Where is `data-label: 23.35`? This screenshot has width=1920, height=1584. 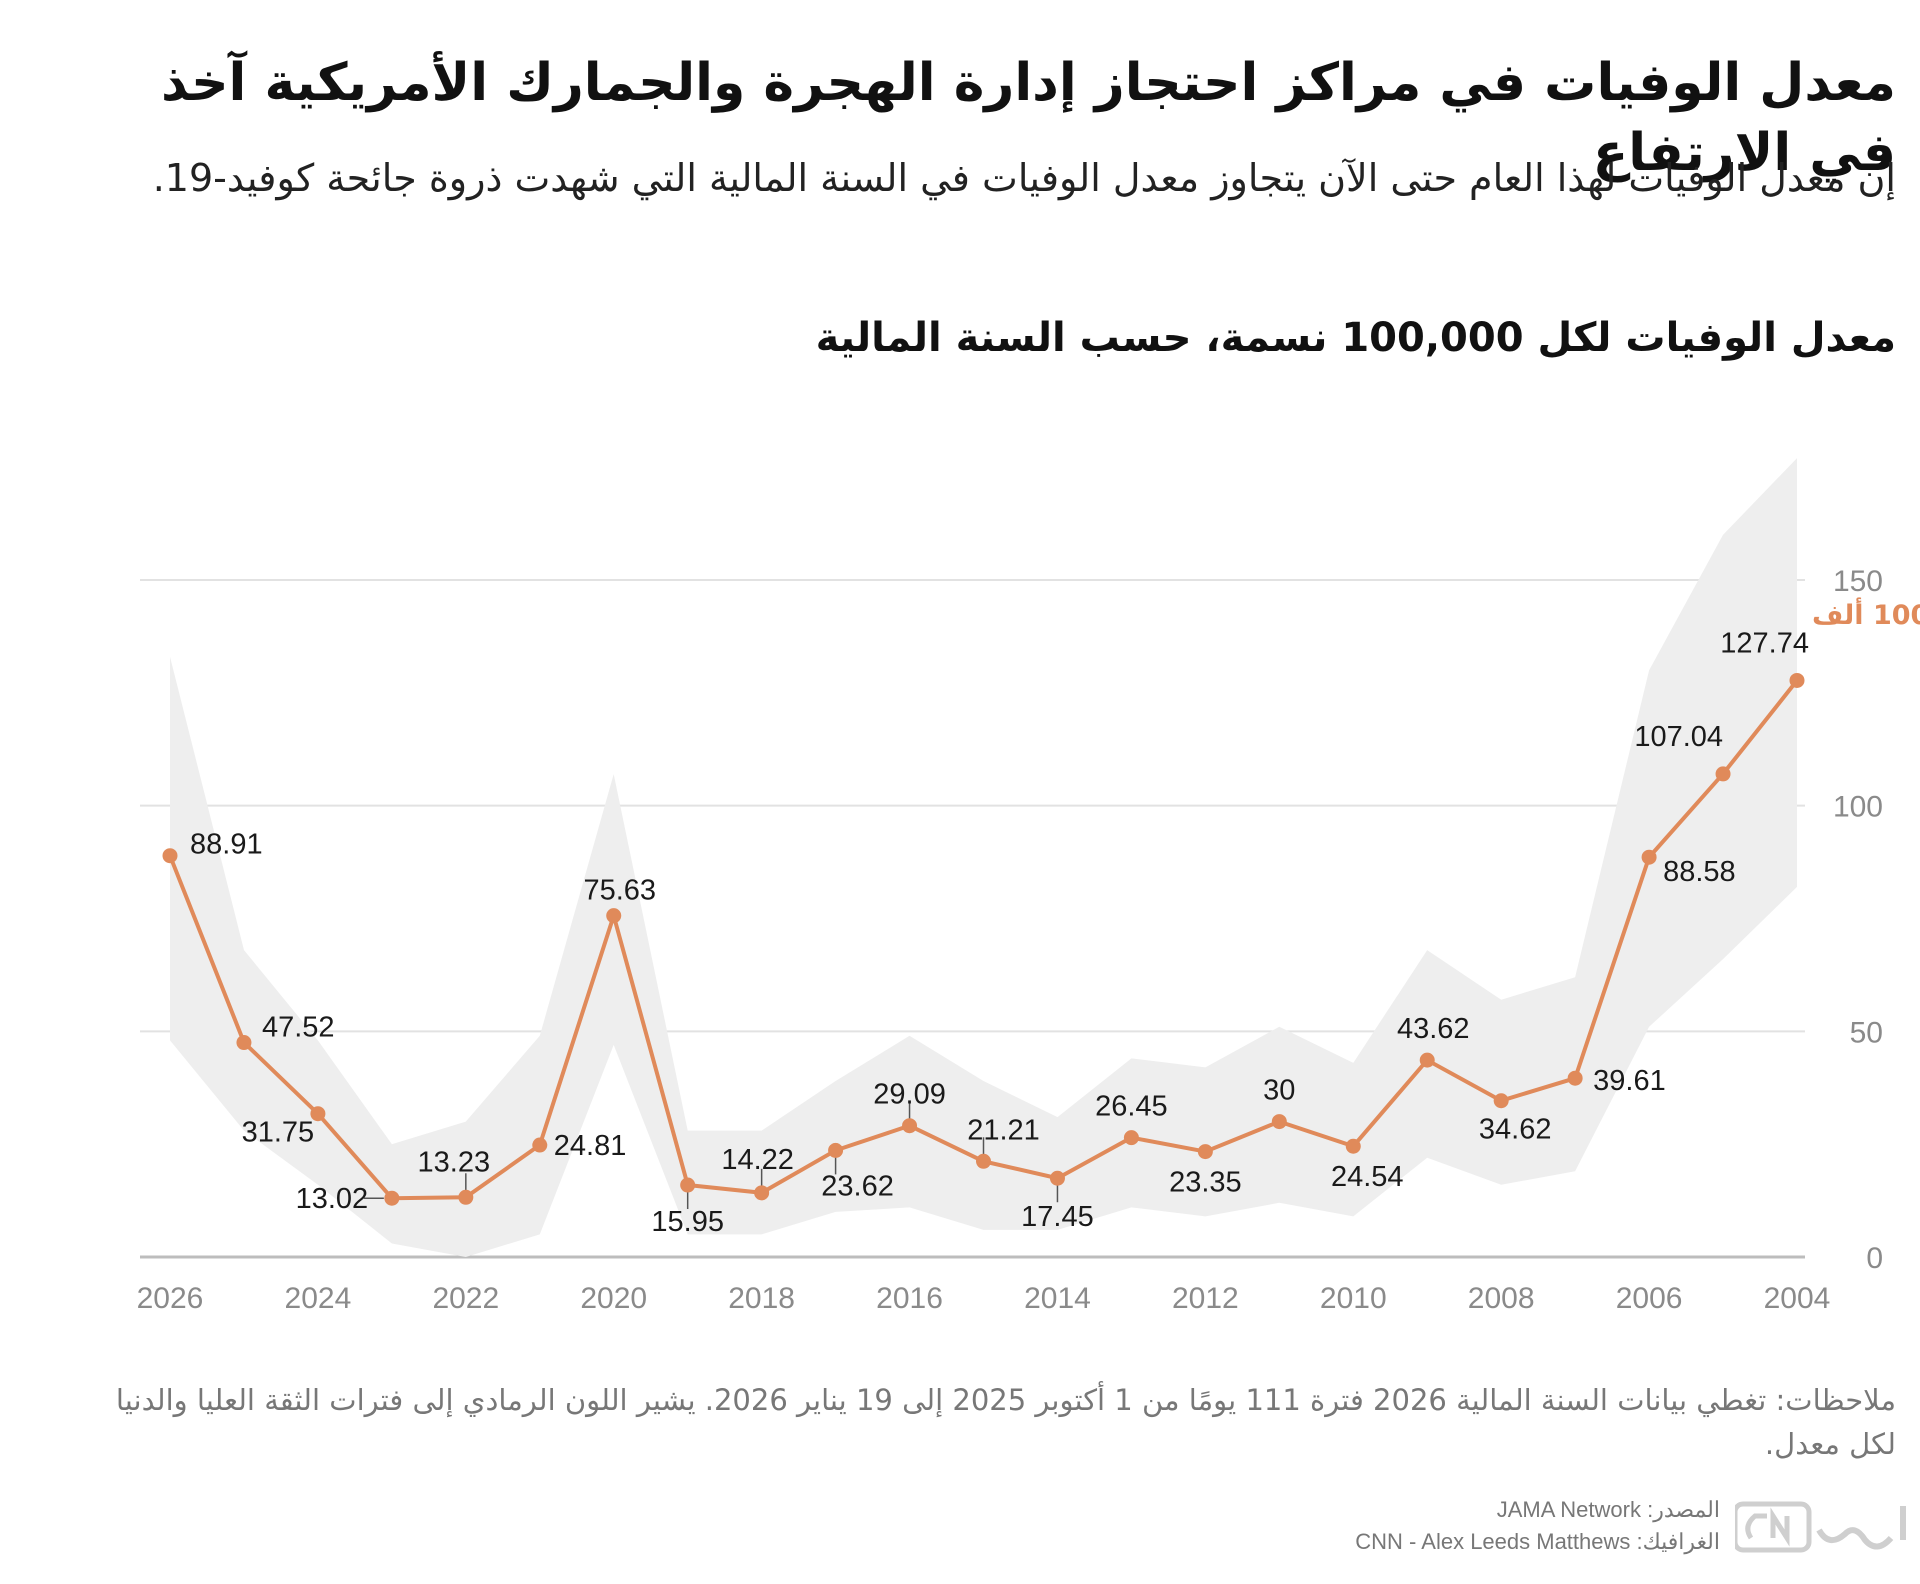
data-label: 23.35 is located at coordinates (1205, 1183).